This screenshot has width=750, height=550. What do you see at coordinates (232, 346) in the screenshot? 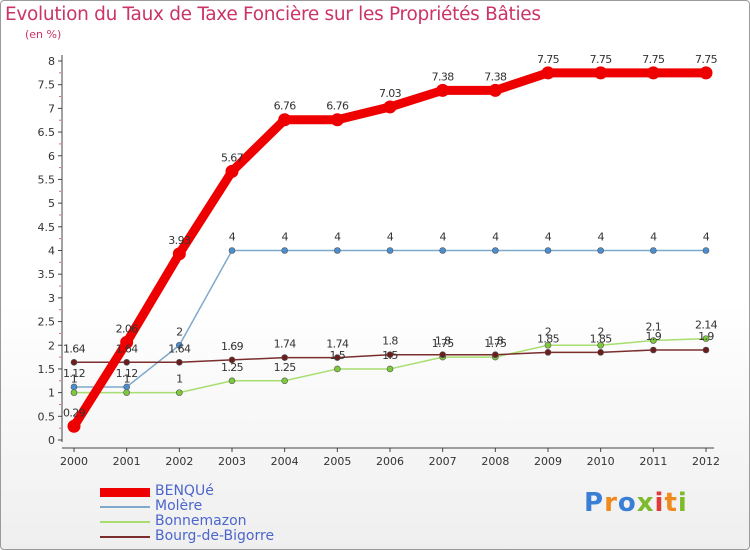
I see `data-label-bourg-de-bigorre: 1.69` at bounding box center [232, 346].